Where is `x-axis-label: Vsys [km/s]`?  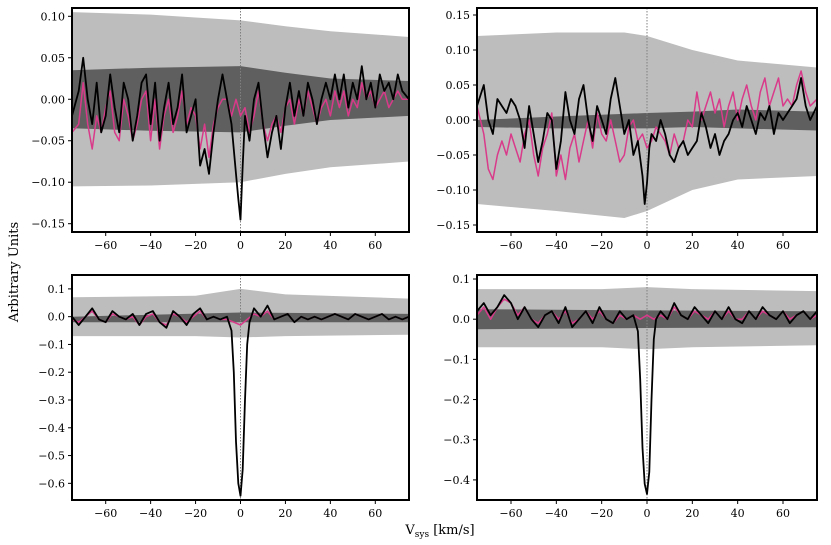 x-axis-label: Vsys [km/s] is located at coordinates (439, 531).